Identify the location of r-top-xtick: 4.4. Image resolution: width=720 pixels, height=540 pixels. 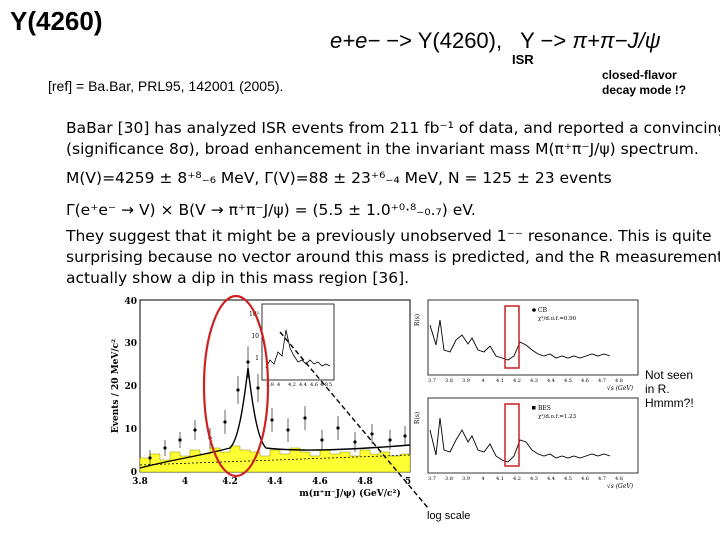
(551, 381).